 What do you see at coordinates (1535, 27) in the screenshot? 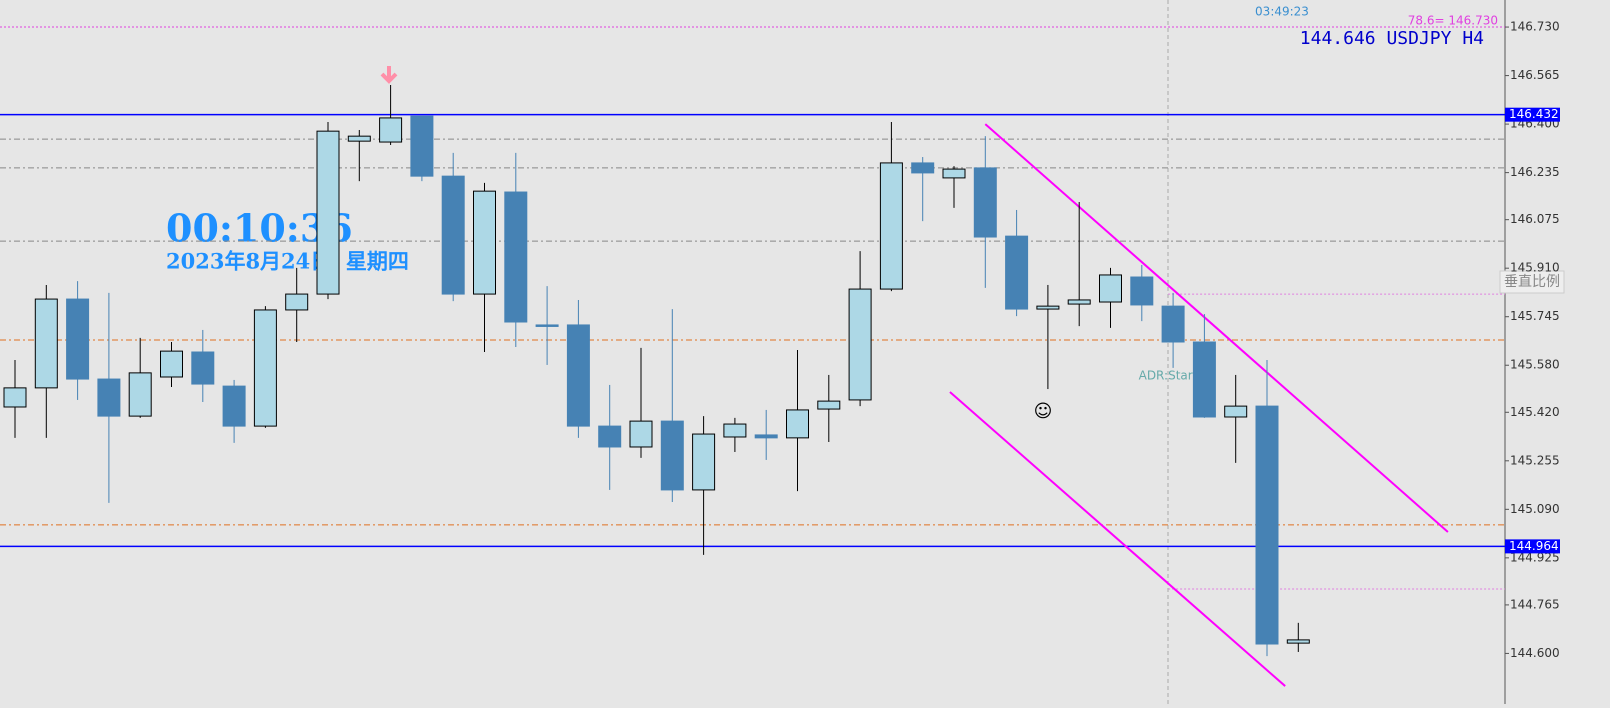
I see `y-tick-label: 146.730` at bounding box center [1535, 27].